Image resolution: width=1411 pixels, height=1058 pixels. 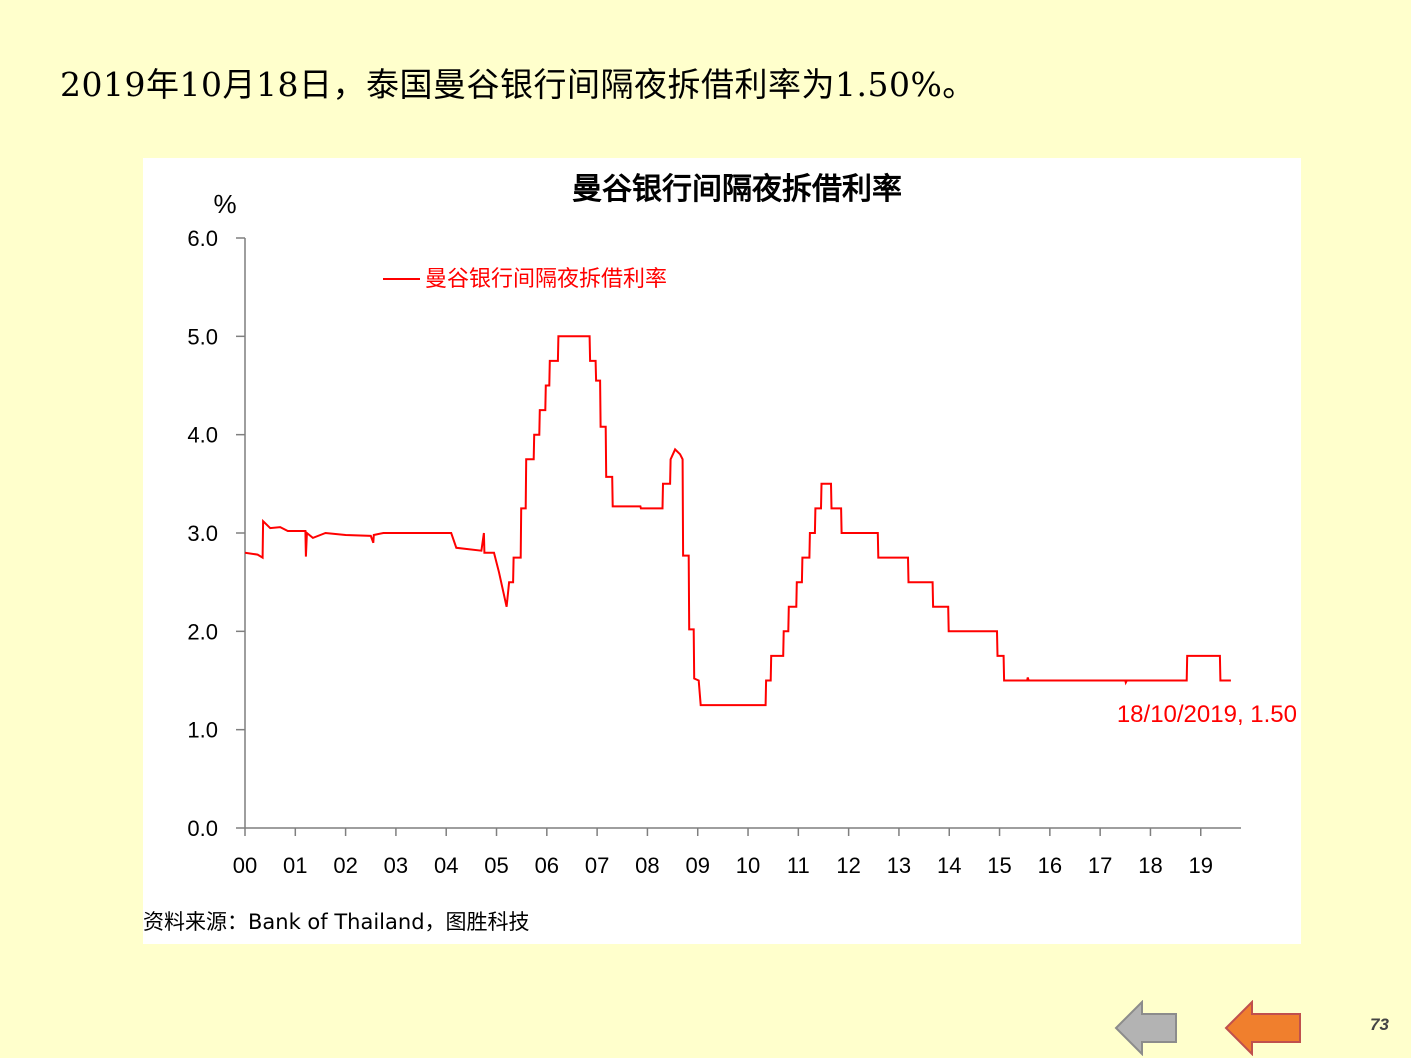 I want to click on x-tick-label: 19, so click(x=1201, y=865).